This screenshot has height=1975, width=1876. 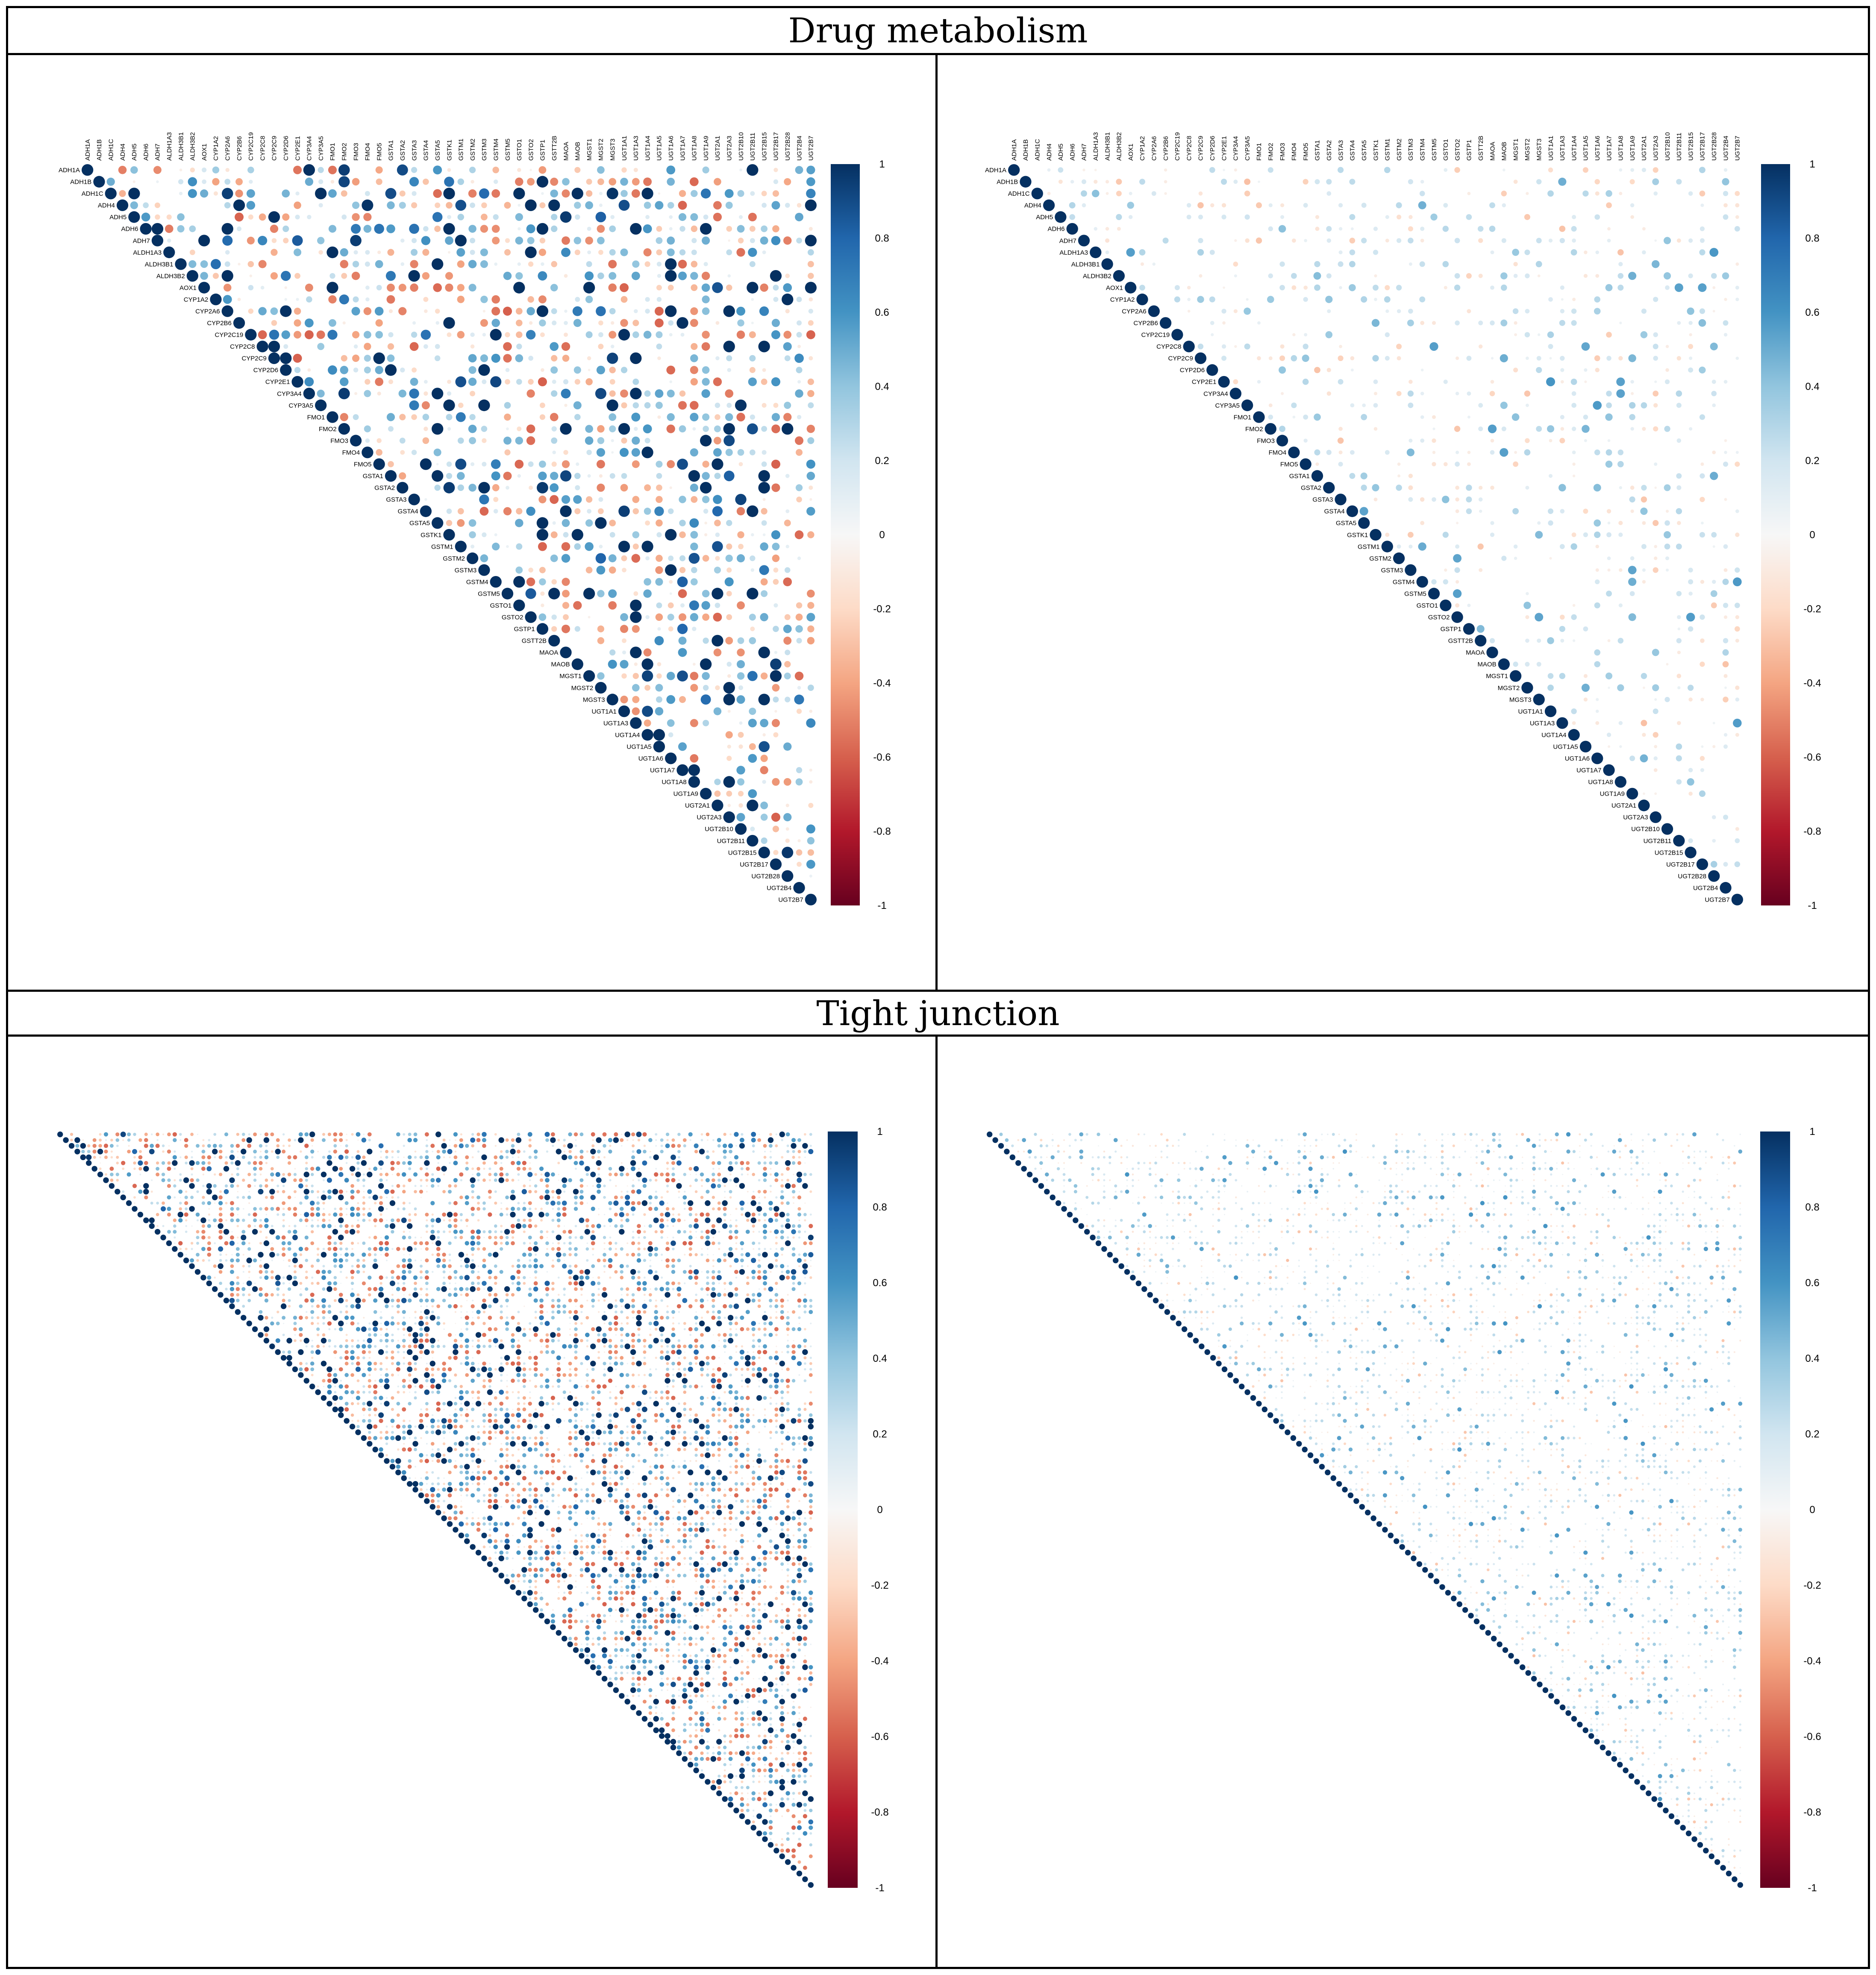 I want to click on row-label: ADH6, so click(x=1055, y=229).